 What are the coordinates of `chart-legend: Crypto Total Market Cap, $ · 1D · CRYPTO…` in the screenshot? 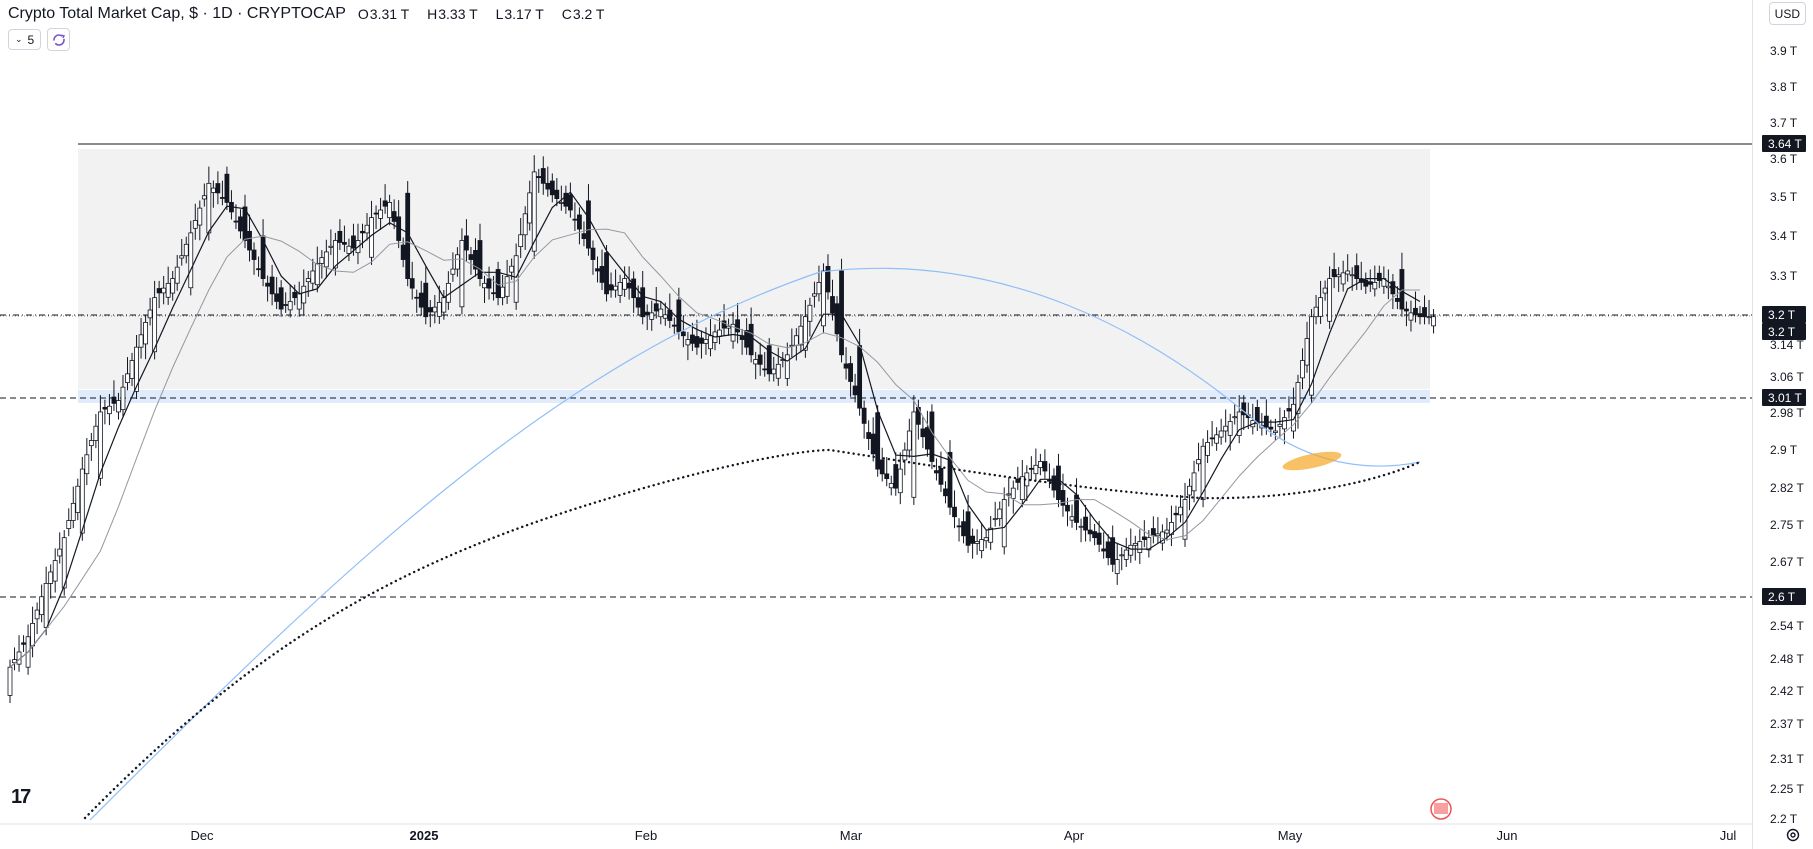 It's located at (313, 14).